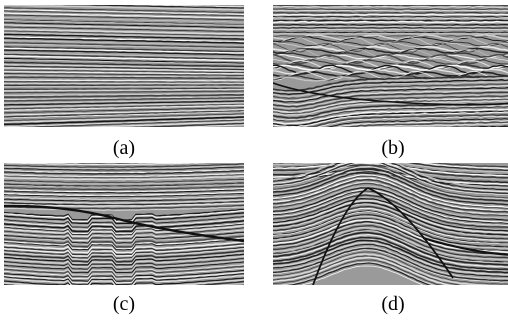 This screenshot has height=320, width=508. I want to click on caption-c: (c), so click(124, 304).